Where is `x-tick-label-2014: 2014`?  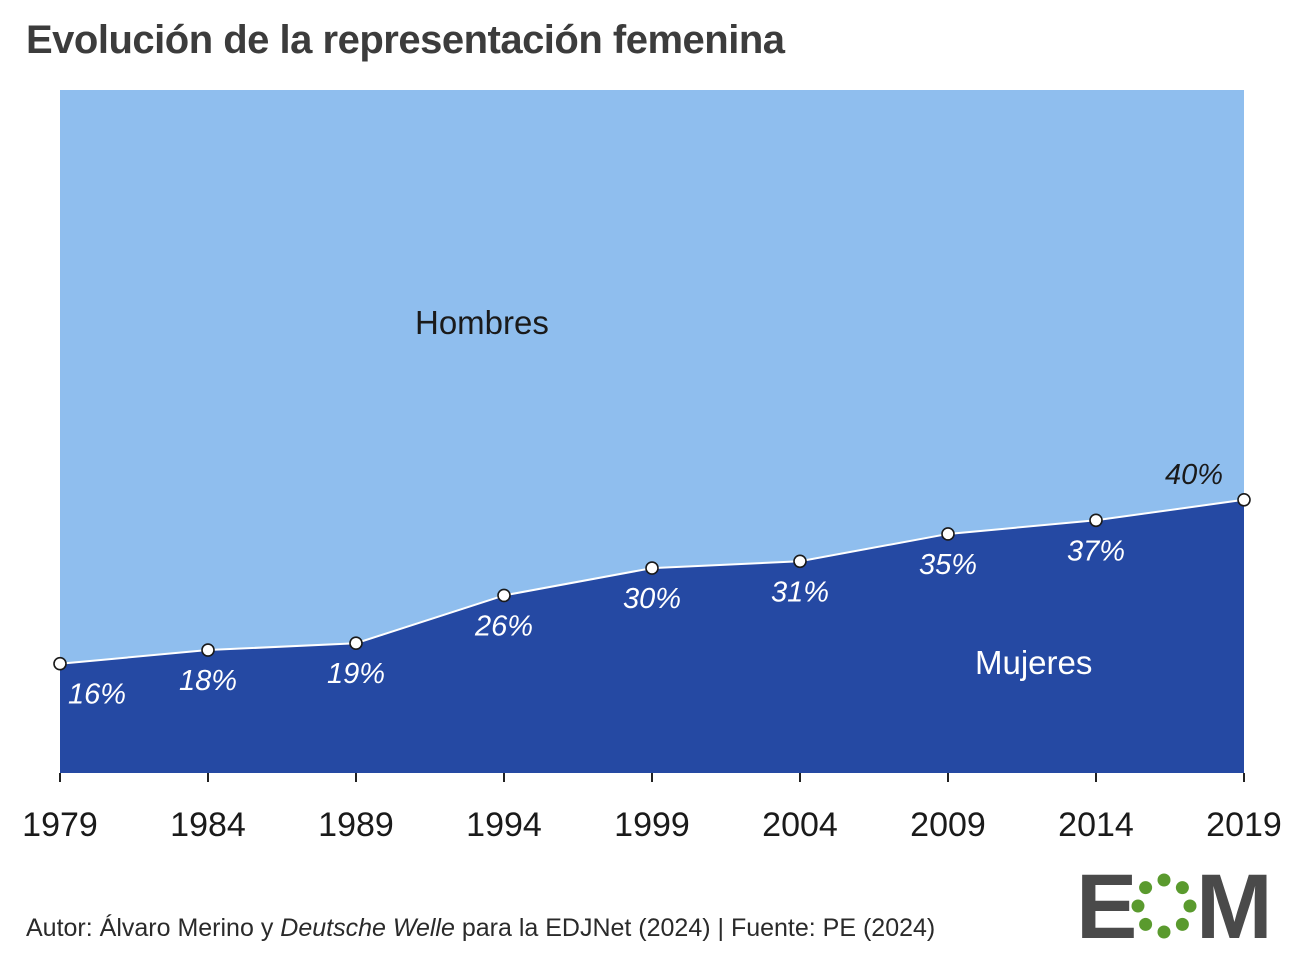 x-tick-label-2014: 2014 is located at coordinates (1096, 825).